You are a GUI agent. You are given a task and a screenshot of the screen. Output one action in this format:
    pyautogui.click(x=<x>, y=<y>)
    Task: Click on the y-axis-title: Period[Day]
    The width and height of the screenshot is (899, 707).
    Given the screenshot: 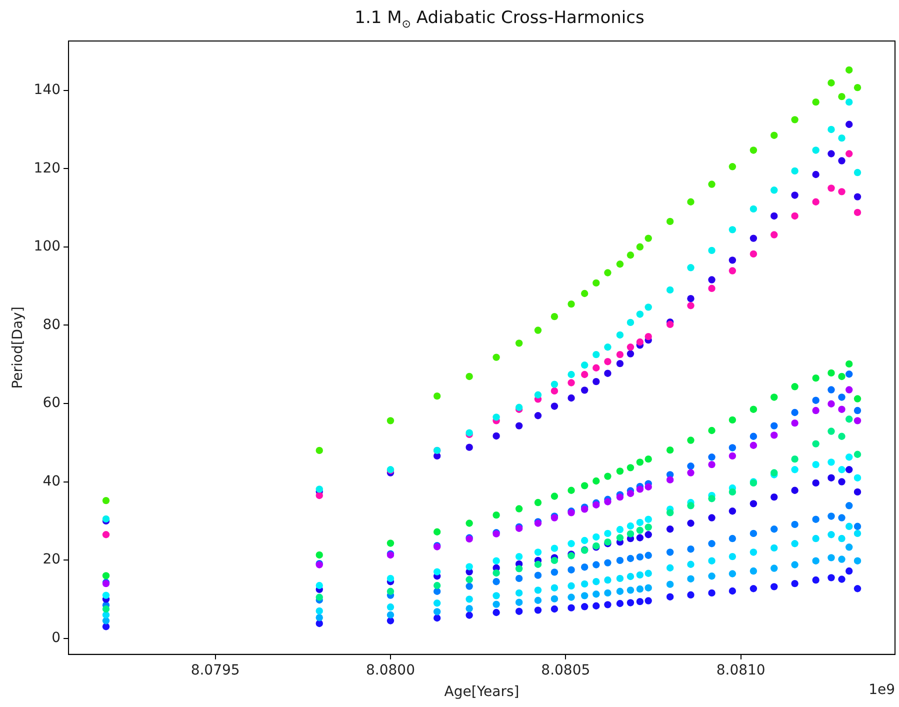 What is the action you would take?
    pyautogui.click(x=18, y=347)
    